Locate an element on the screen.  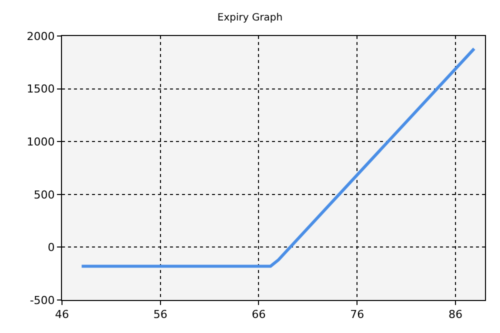
y-tick-label: 2000 is located at coordinates (40, 36).